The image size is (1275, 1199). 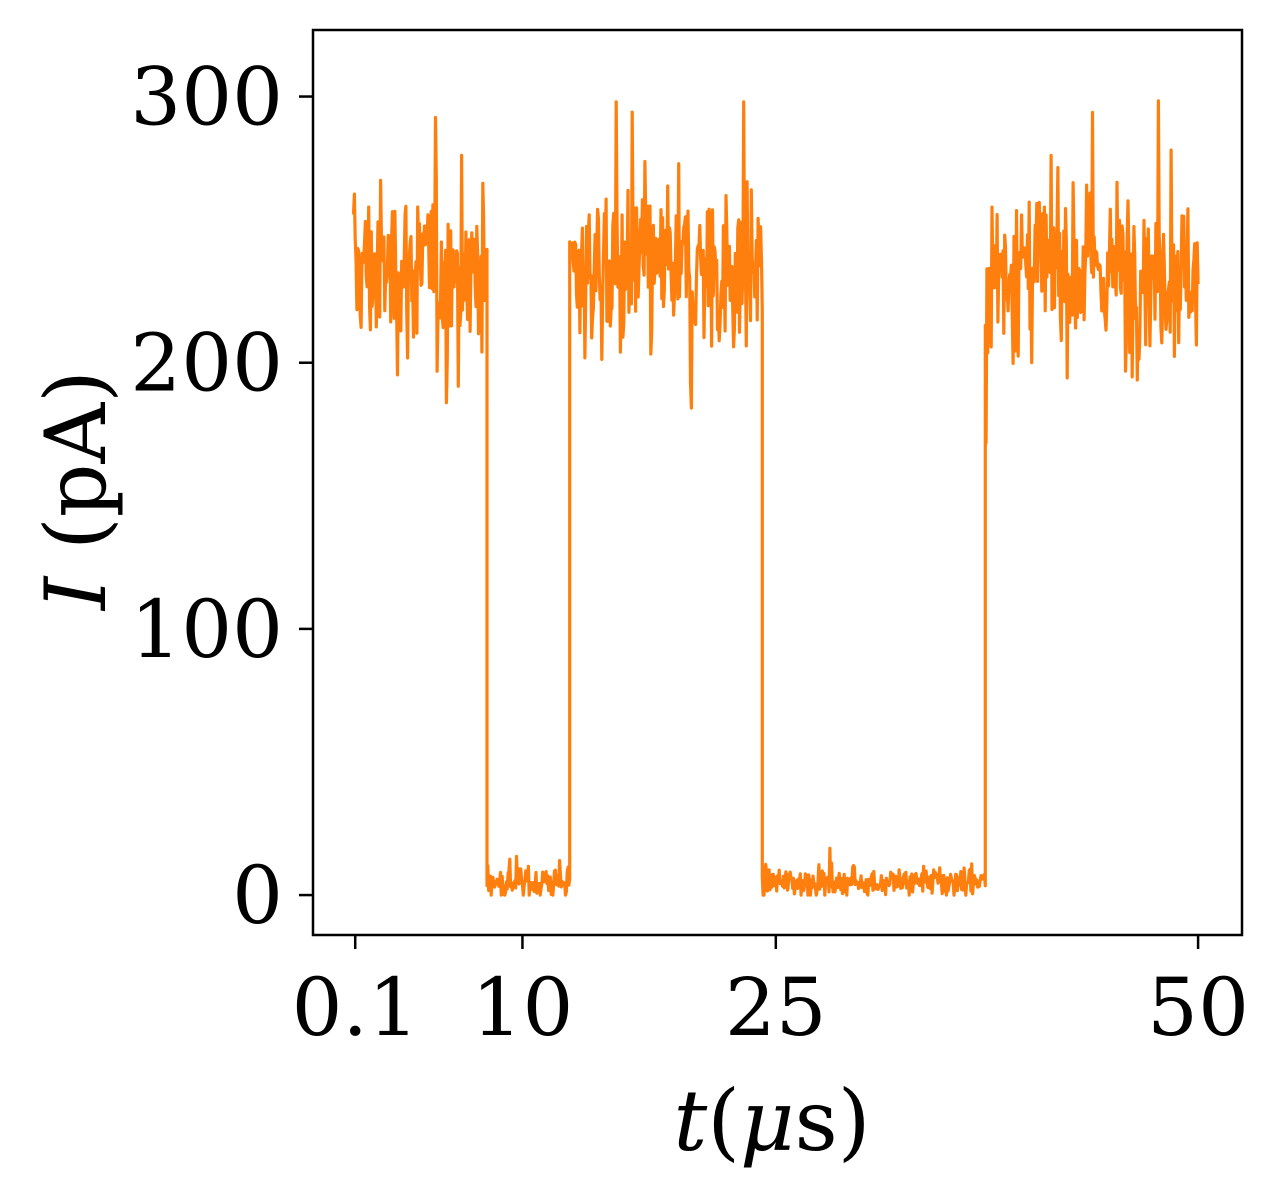 What do you see at coordinates (776, 1007) in the screenshot?
I see `x-tick-label: 25` at bounding box center [776, 1007].